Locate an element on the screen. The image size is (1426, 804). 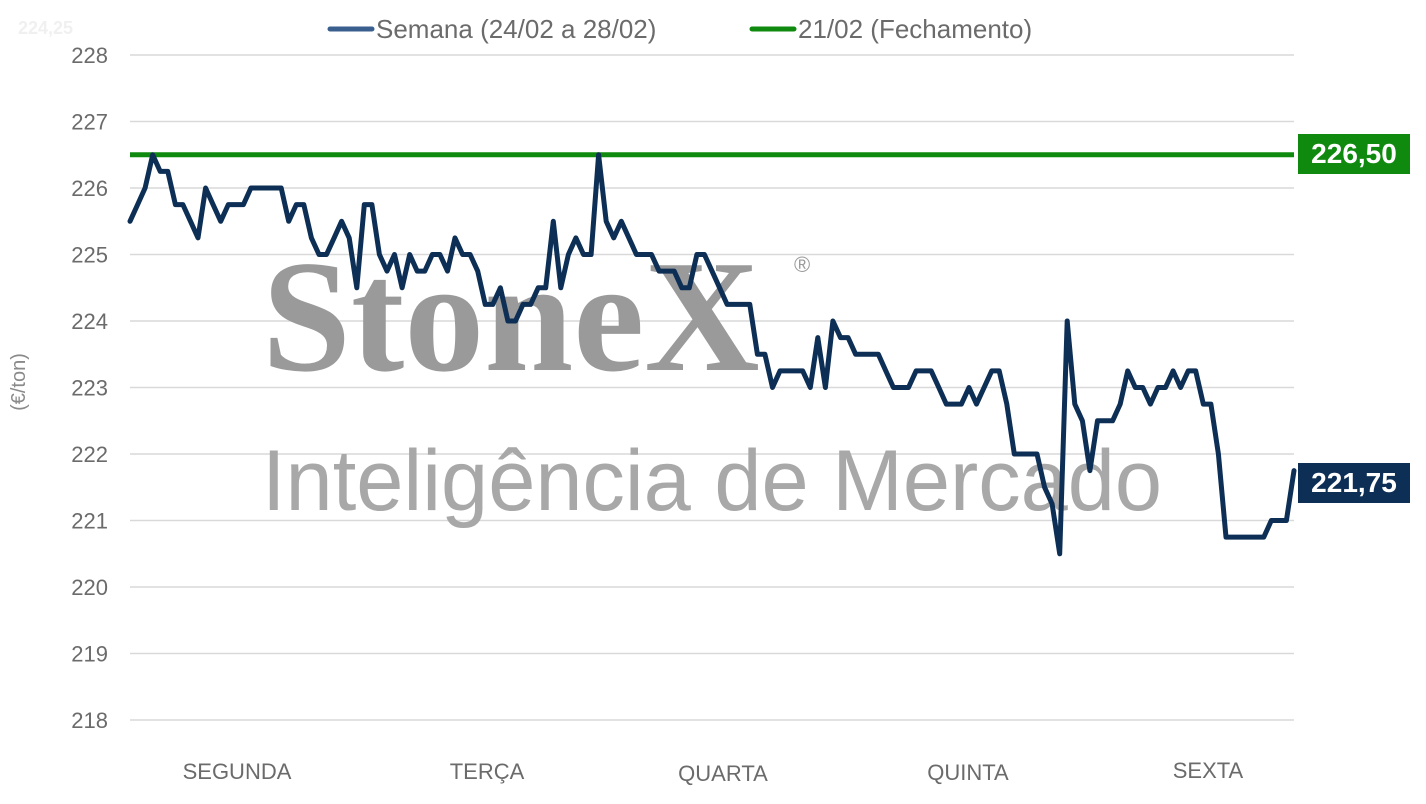
y-tick-226: 226 is located at coordinates (89, 188).